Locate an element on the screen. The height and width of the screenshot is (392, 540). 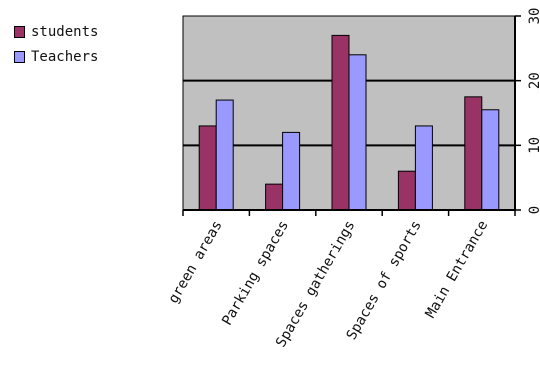
legend: students Teachers is located at coordinates (56, 47).